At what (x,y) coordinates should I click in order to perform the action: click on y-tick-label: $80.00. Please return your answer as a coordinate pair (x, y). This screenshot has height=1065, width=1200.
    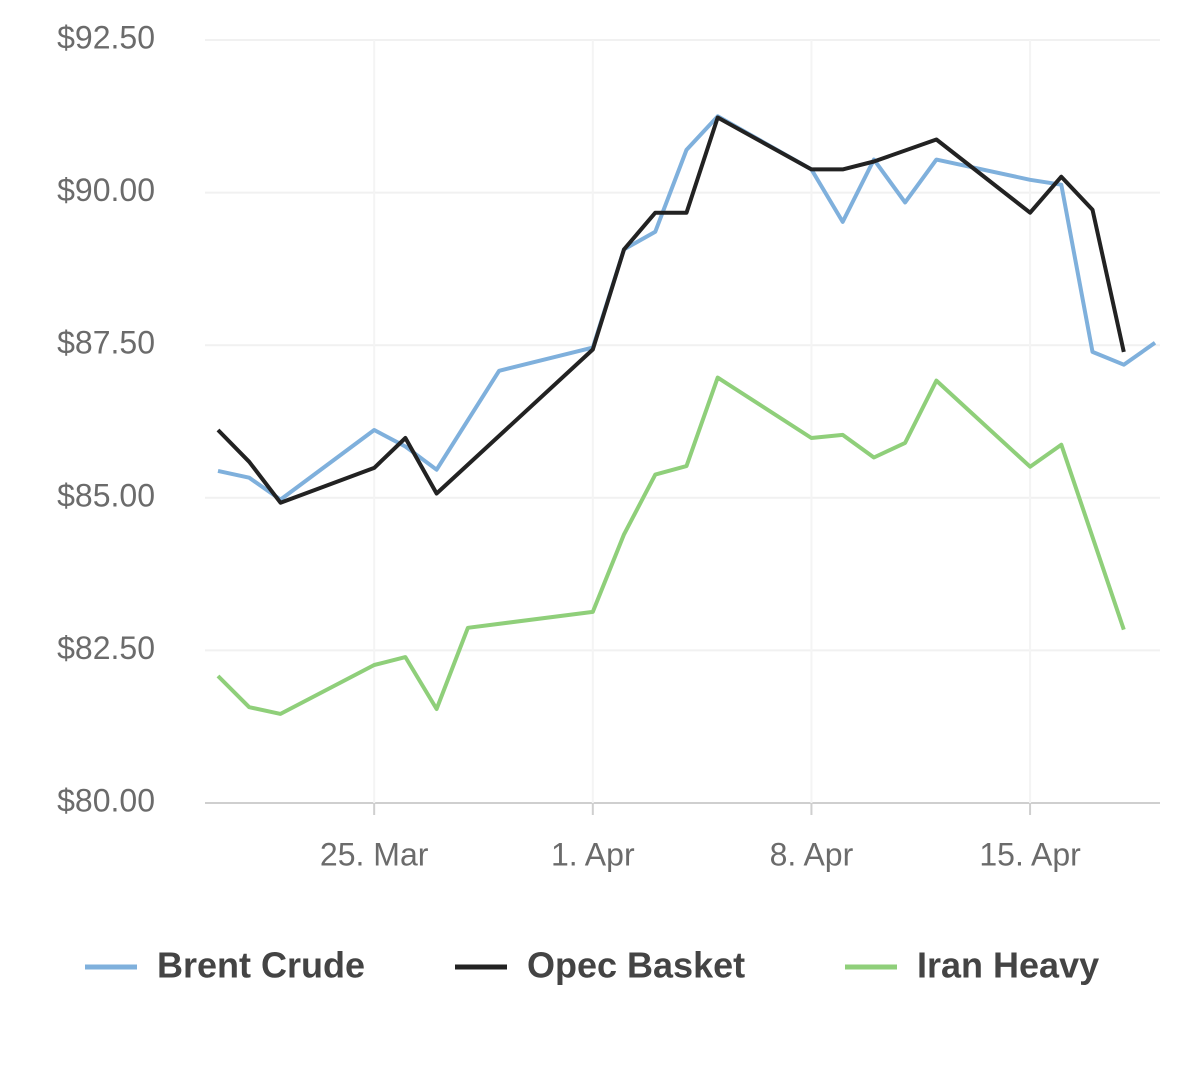
    Looking at the image, I should click on (106, 800).